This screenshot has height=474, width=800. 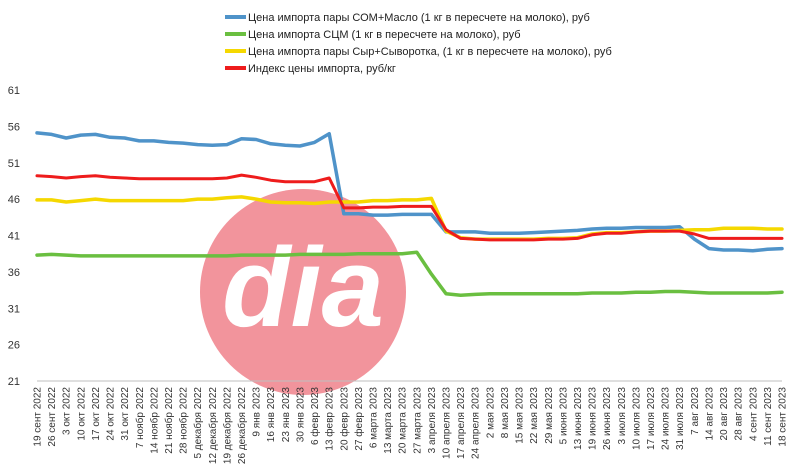 What do you see at coordinates (783, 417) in the screenshot?
I see `x-tick-label: 18 сент 2023` at bounding box center [783, 417].